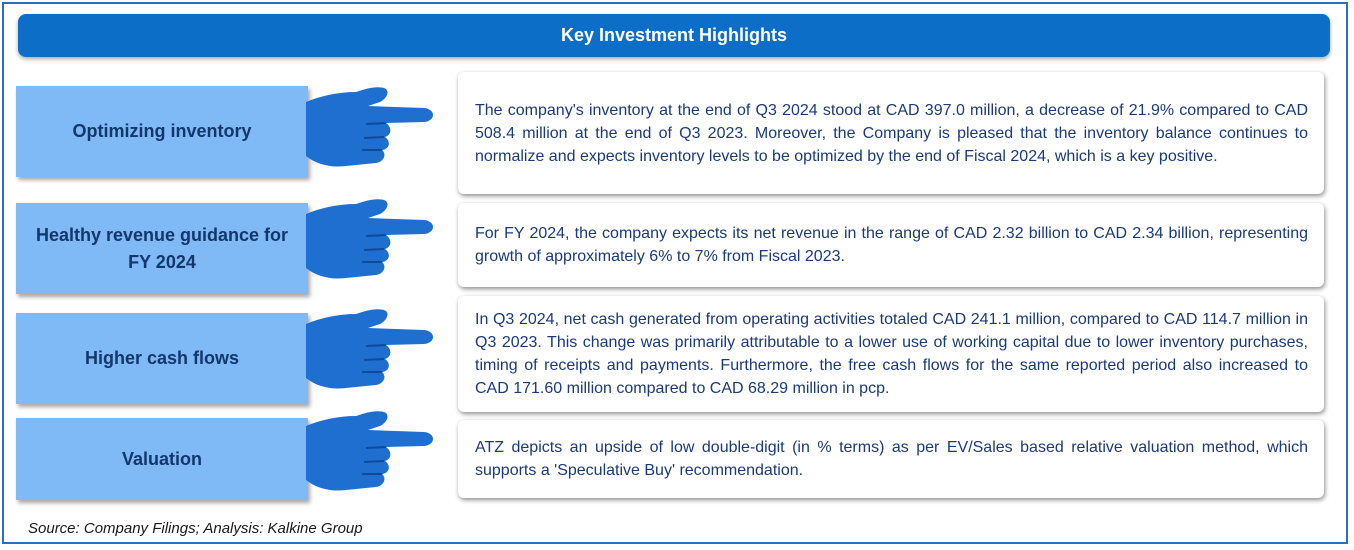 The height and width of the screenshot is (550, 1354). Describe the element at coordinates (674, 35) in the screenshot. I see `page-title: Key Investment Highlights` at that location.